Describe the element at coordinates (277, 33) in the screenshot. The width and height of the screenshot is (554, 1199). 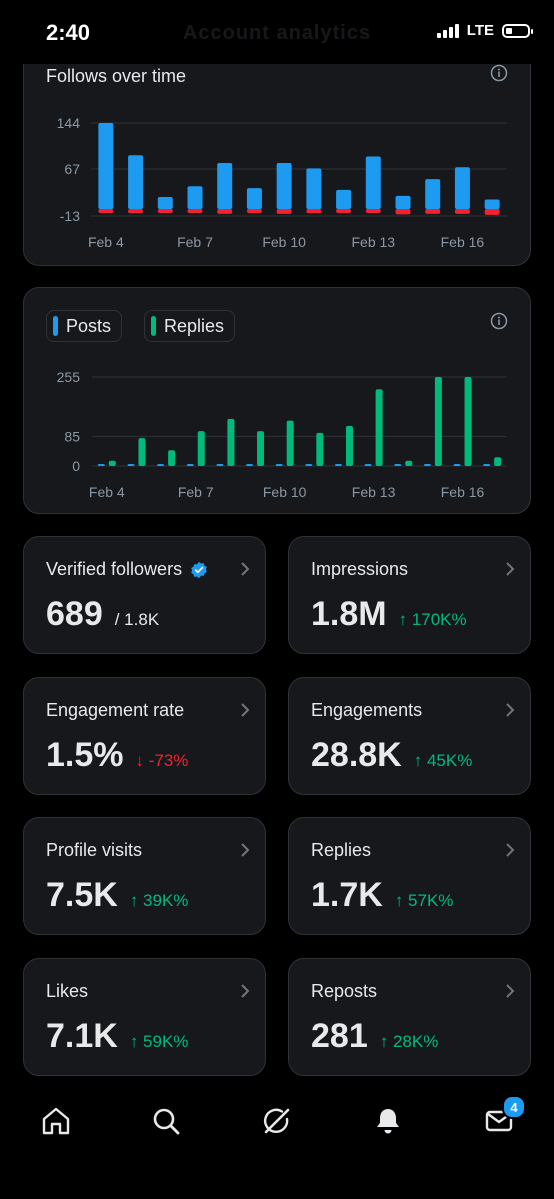
I see `page-title: Account analytics` at that location.